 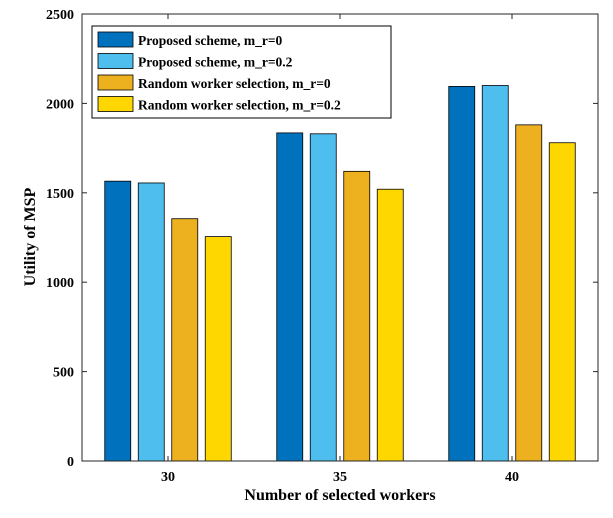 What do you see at coordinates (30, 236) in the screenshot?
I see `y-axis-label: Utility of MSP` at bounding box center [30, 236].